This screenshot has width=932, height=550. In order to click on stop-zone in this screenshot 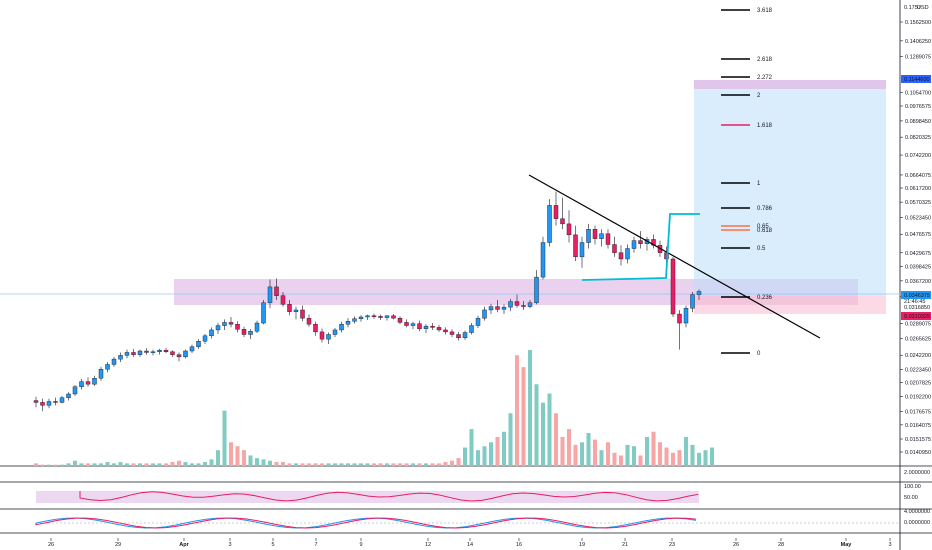, I will do `click(790, 305)`.